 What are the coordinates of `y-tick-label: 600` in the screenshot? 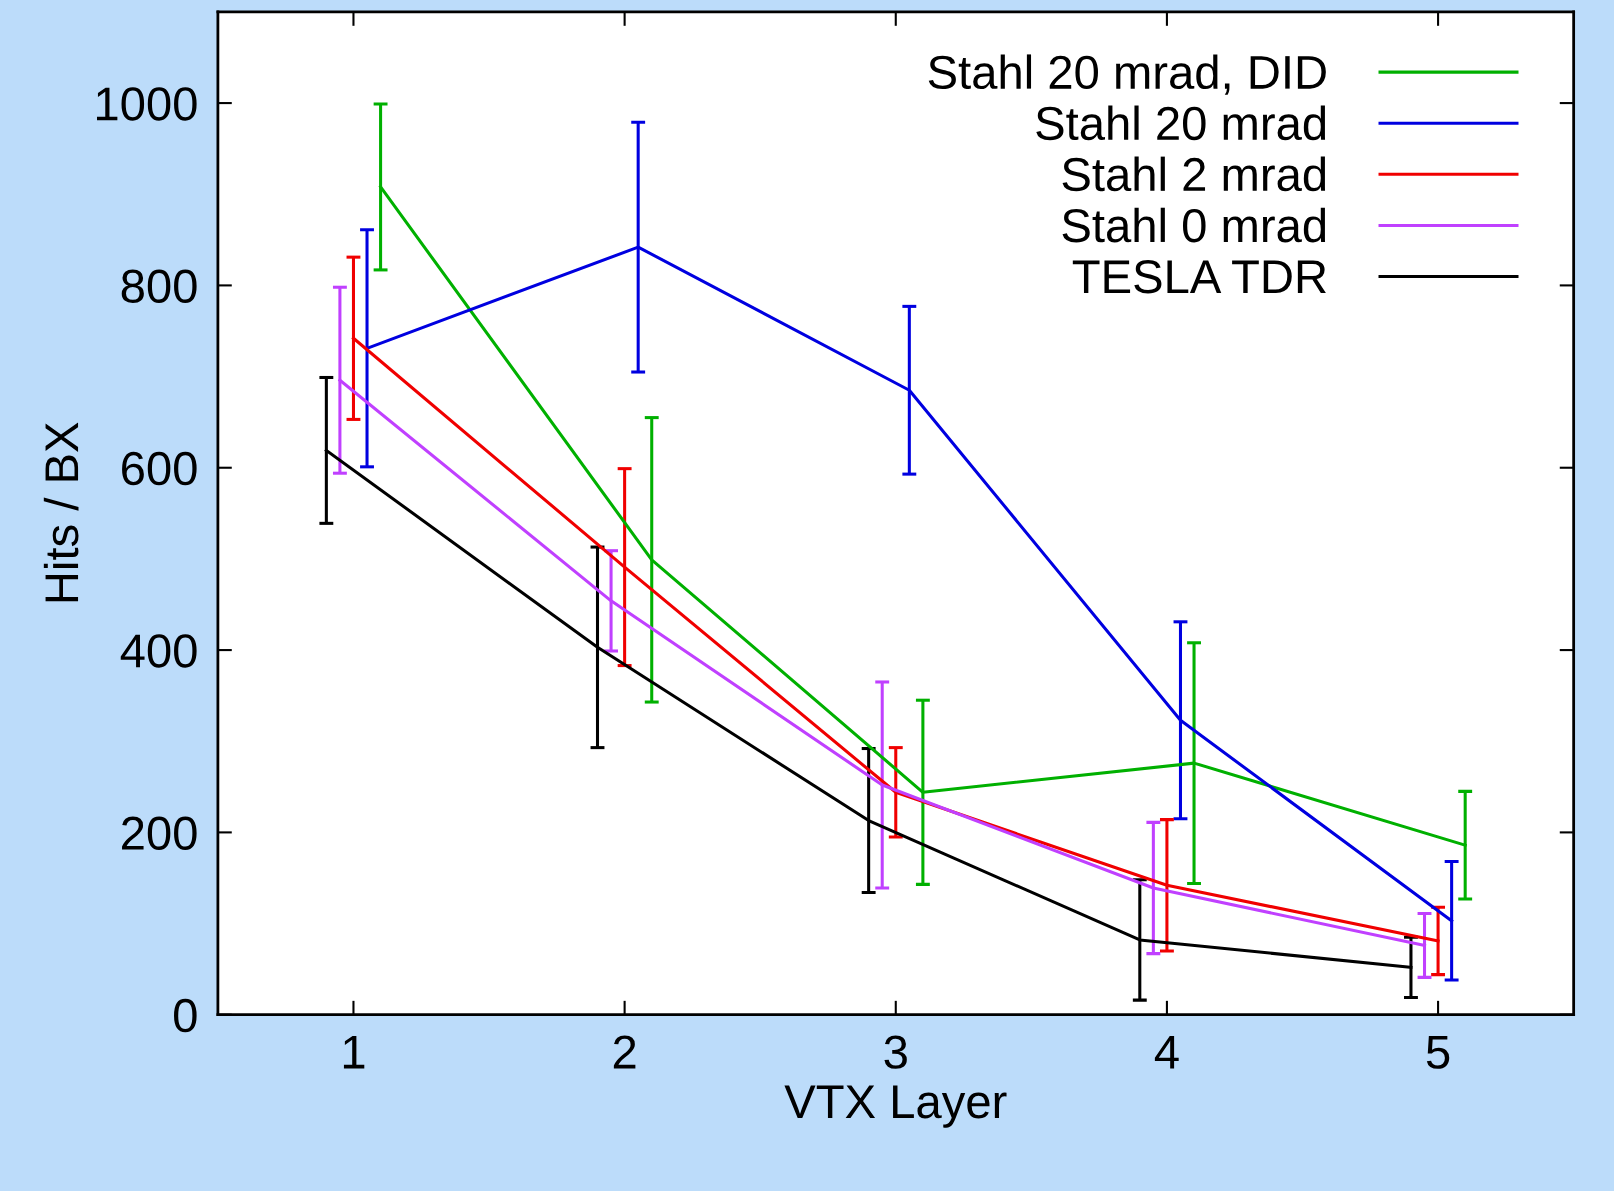 It's located at (159, 468).